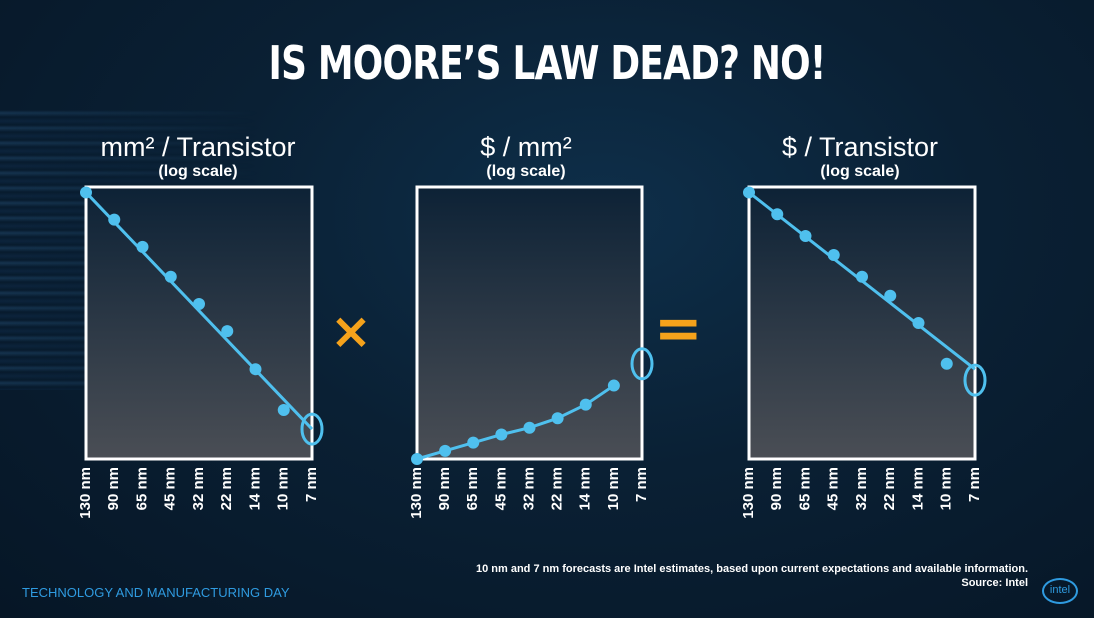  I want to click on chart1-title: mm² / Transistor, so click(198, 147).